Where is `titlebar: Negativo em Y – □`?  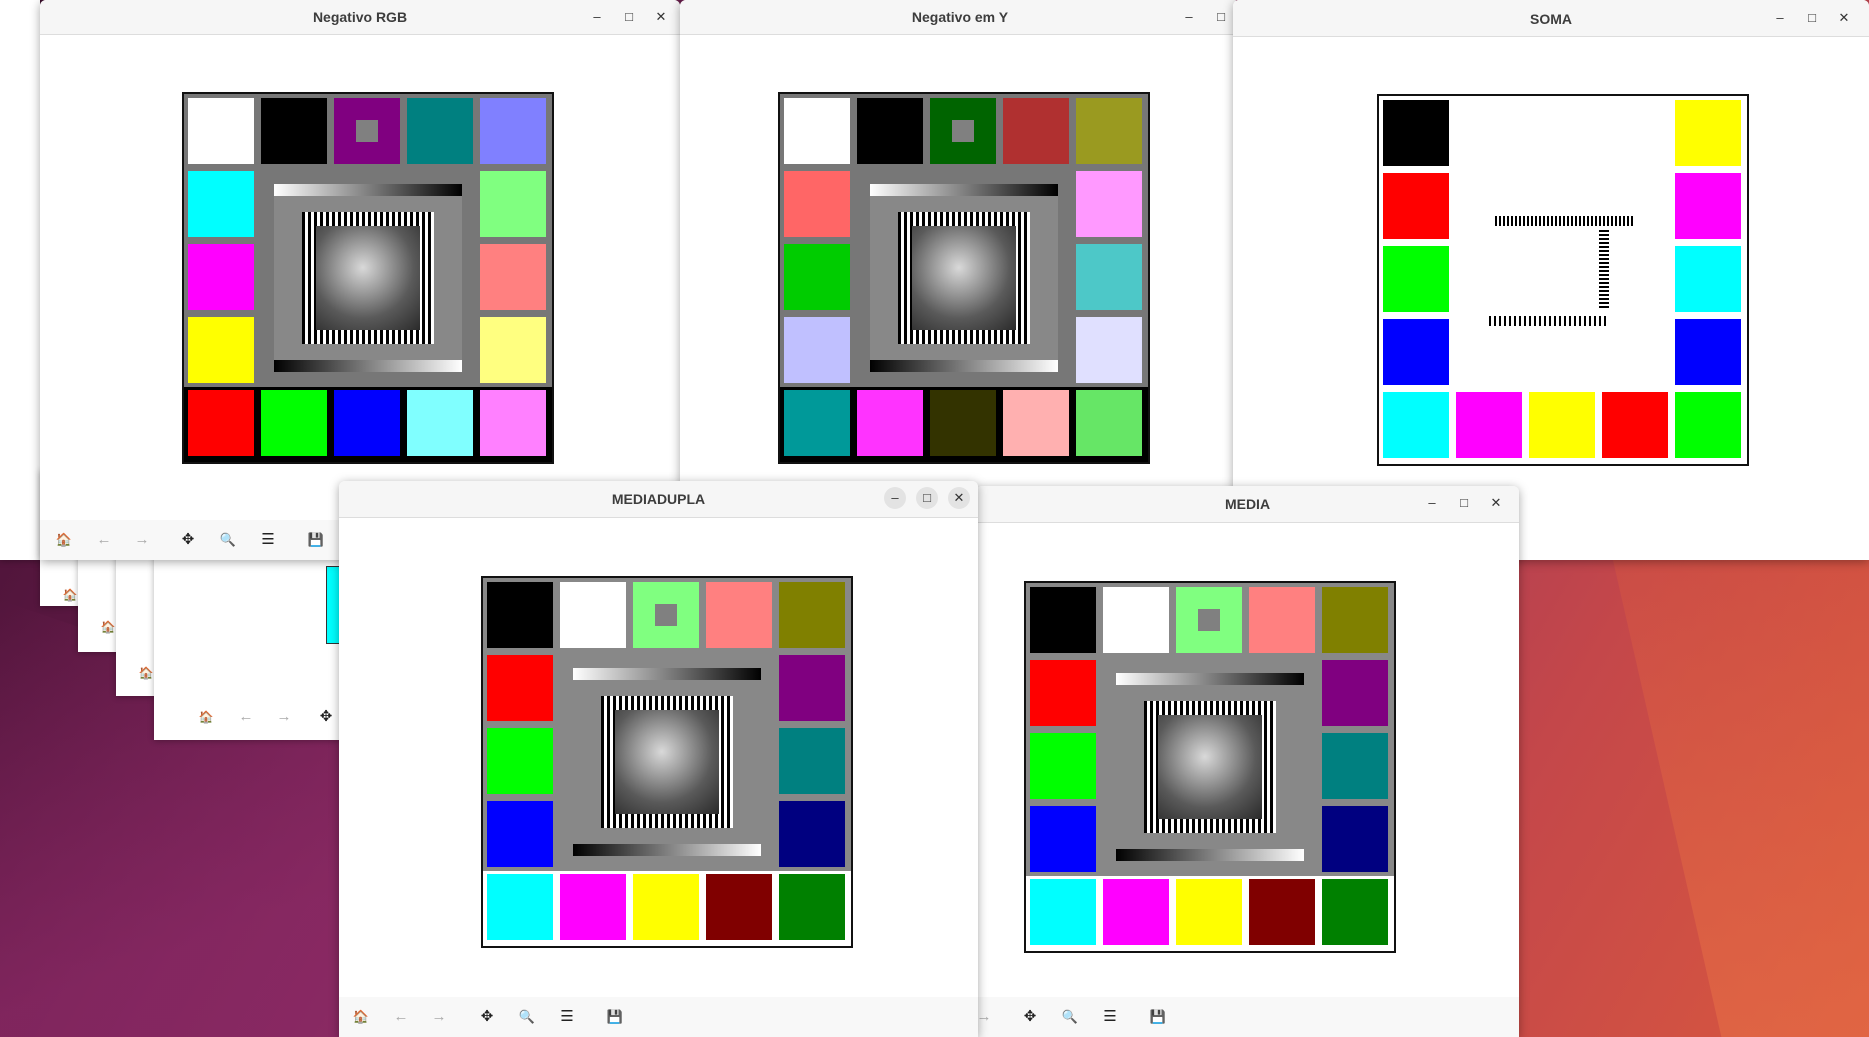
titlebar: Negativo em Y – □ is located at coordinates (960, 17).